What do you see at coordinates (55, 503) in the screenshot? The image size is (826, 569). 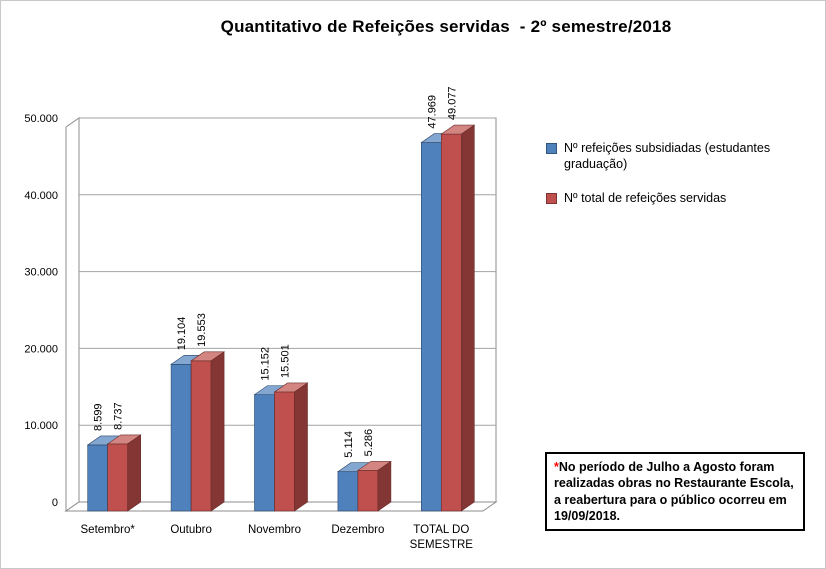 I see `y-tick-label: 0` at bounding box center [55, 503].